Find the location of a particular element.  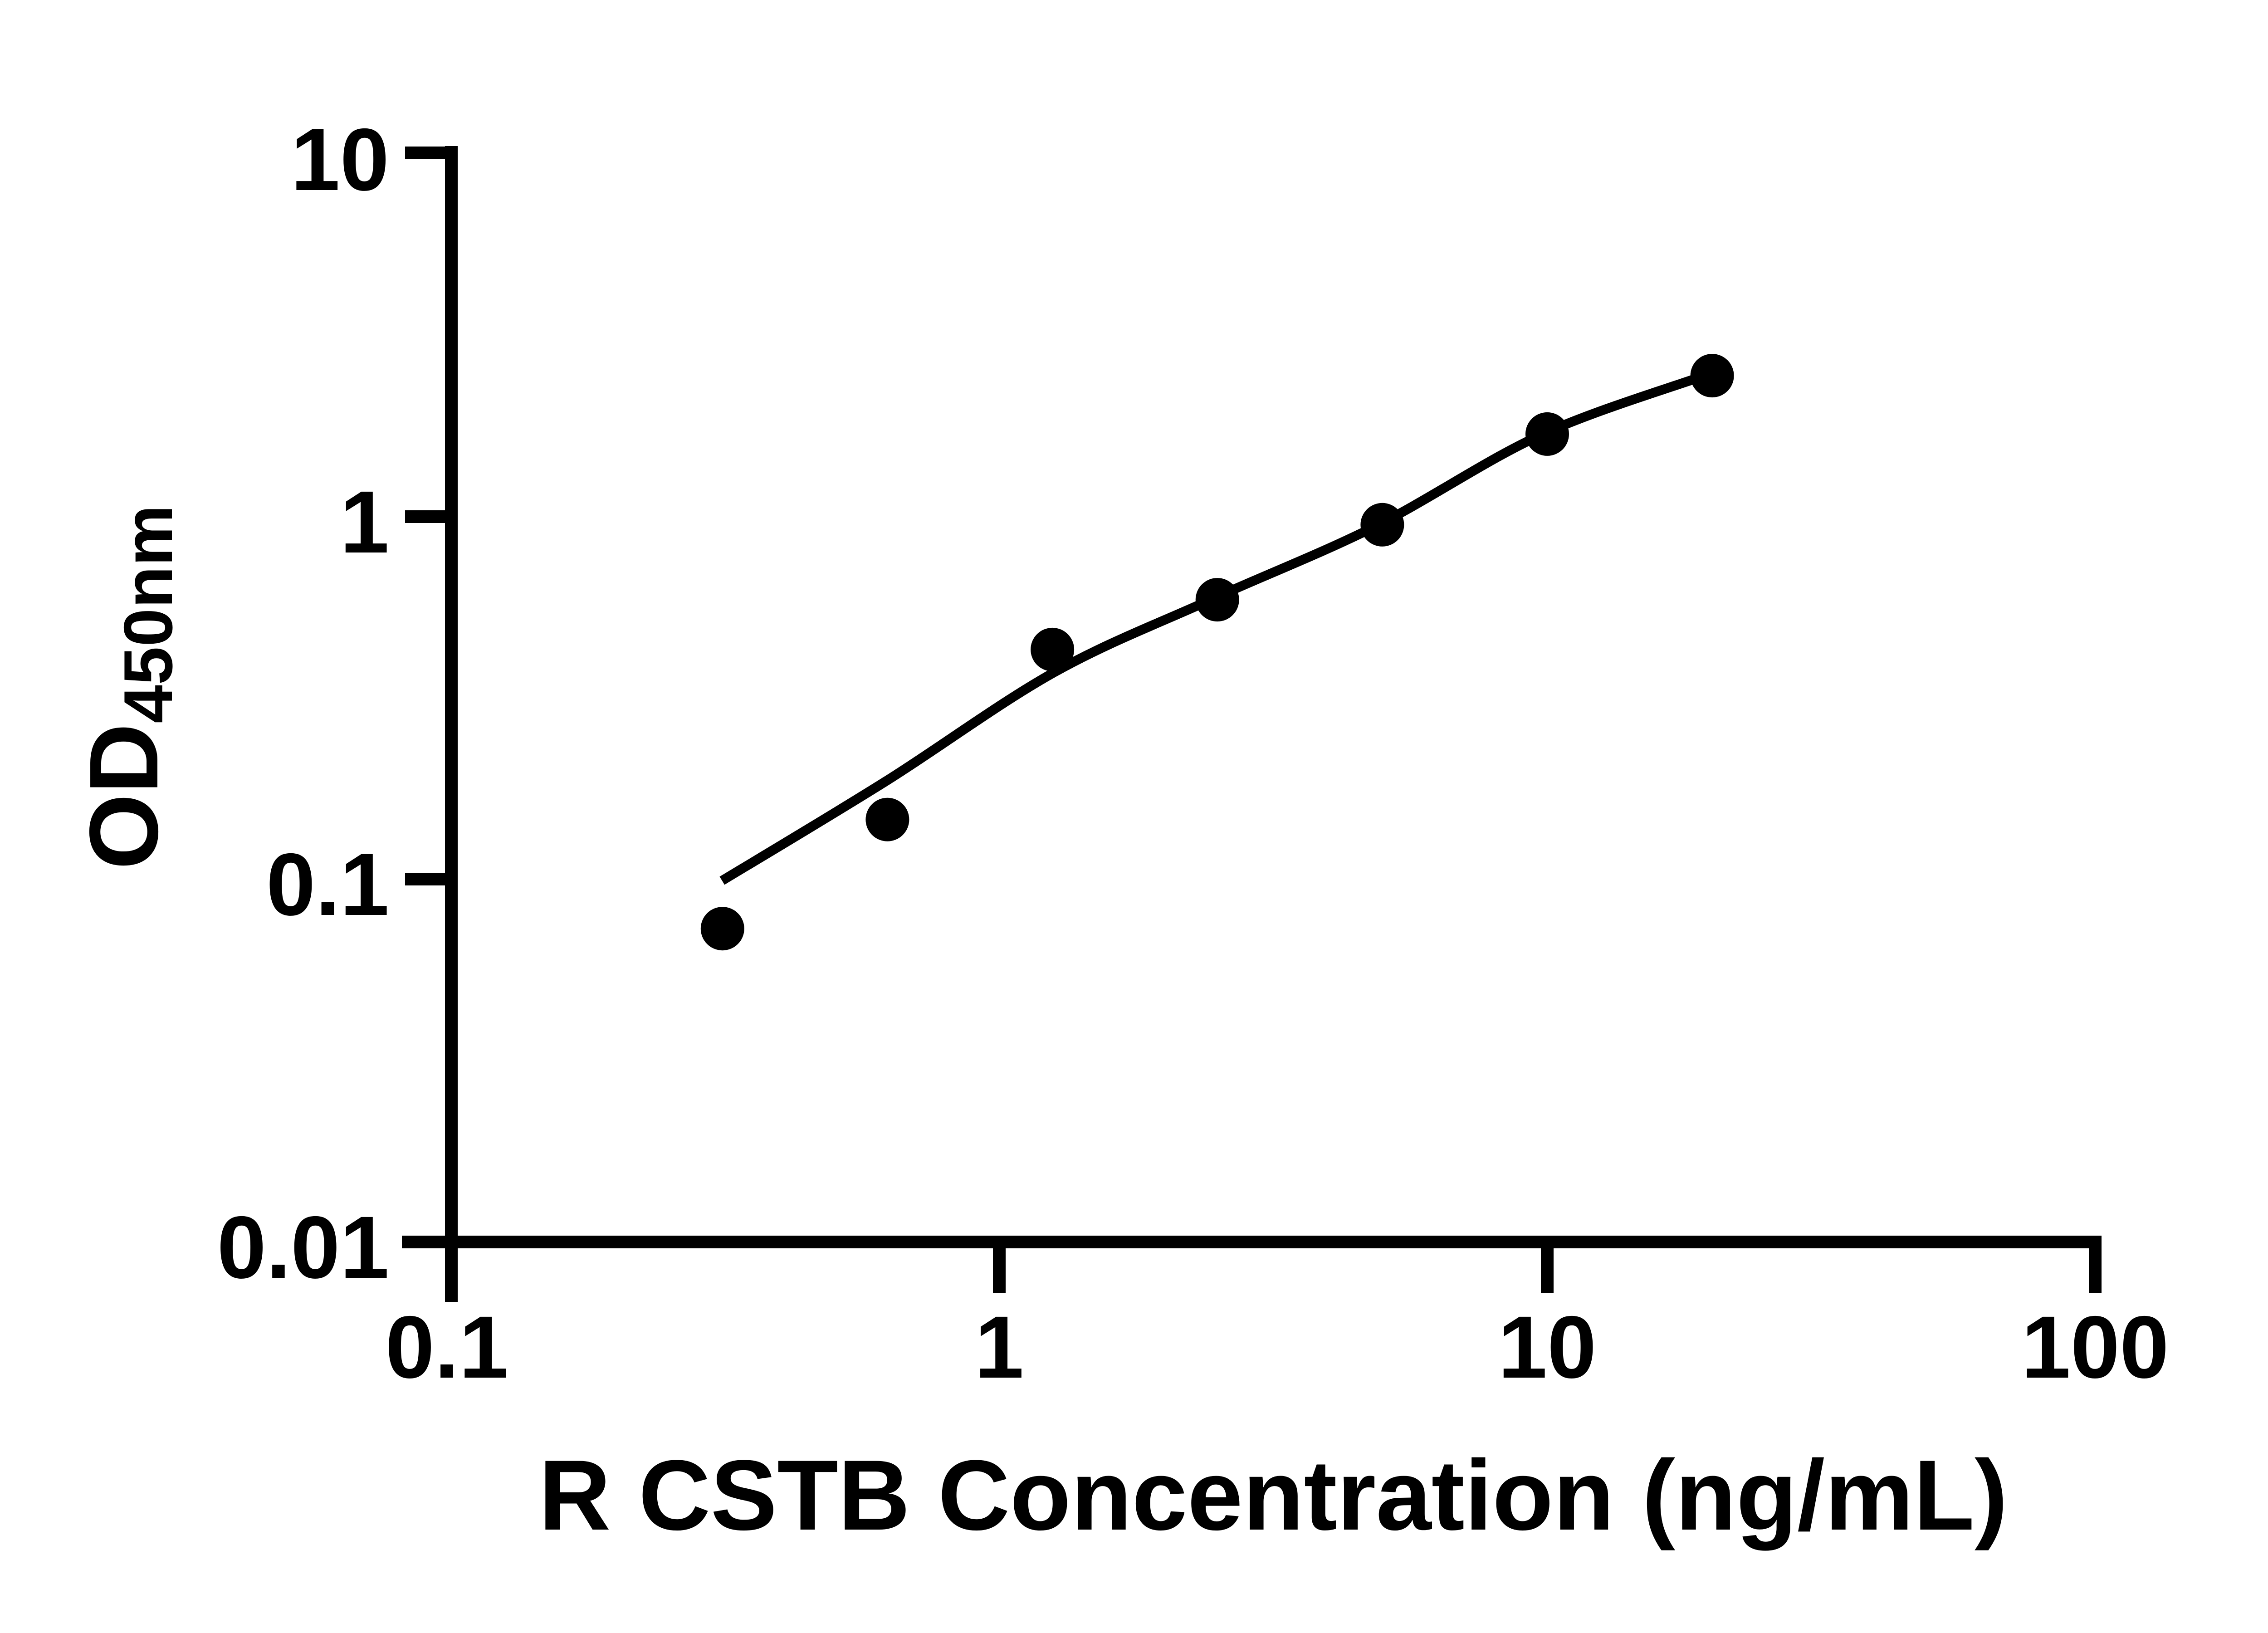

x-tick-label-1: 1 is located at coordinates (999, 1347).